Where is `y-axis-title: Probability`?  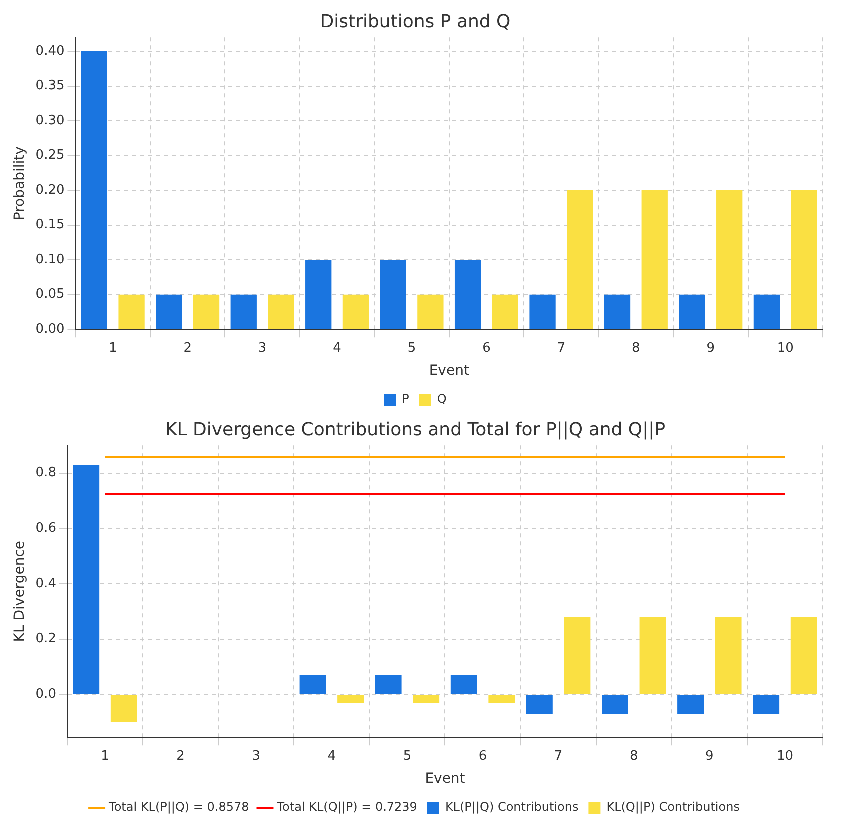 y-axis-title: Probability is located at coordinates (20, 183).